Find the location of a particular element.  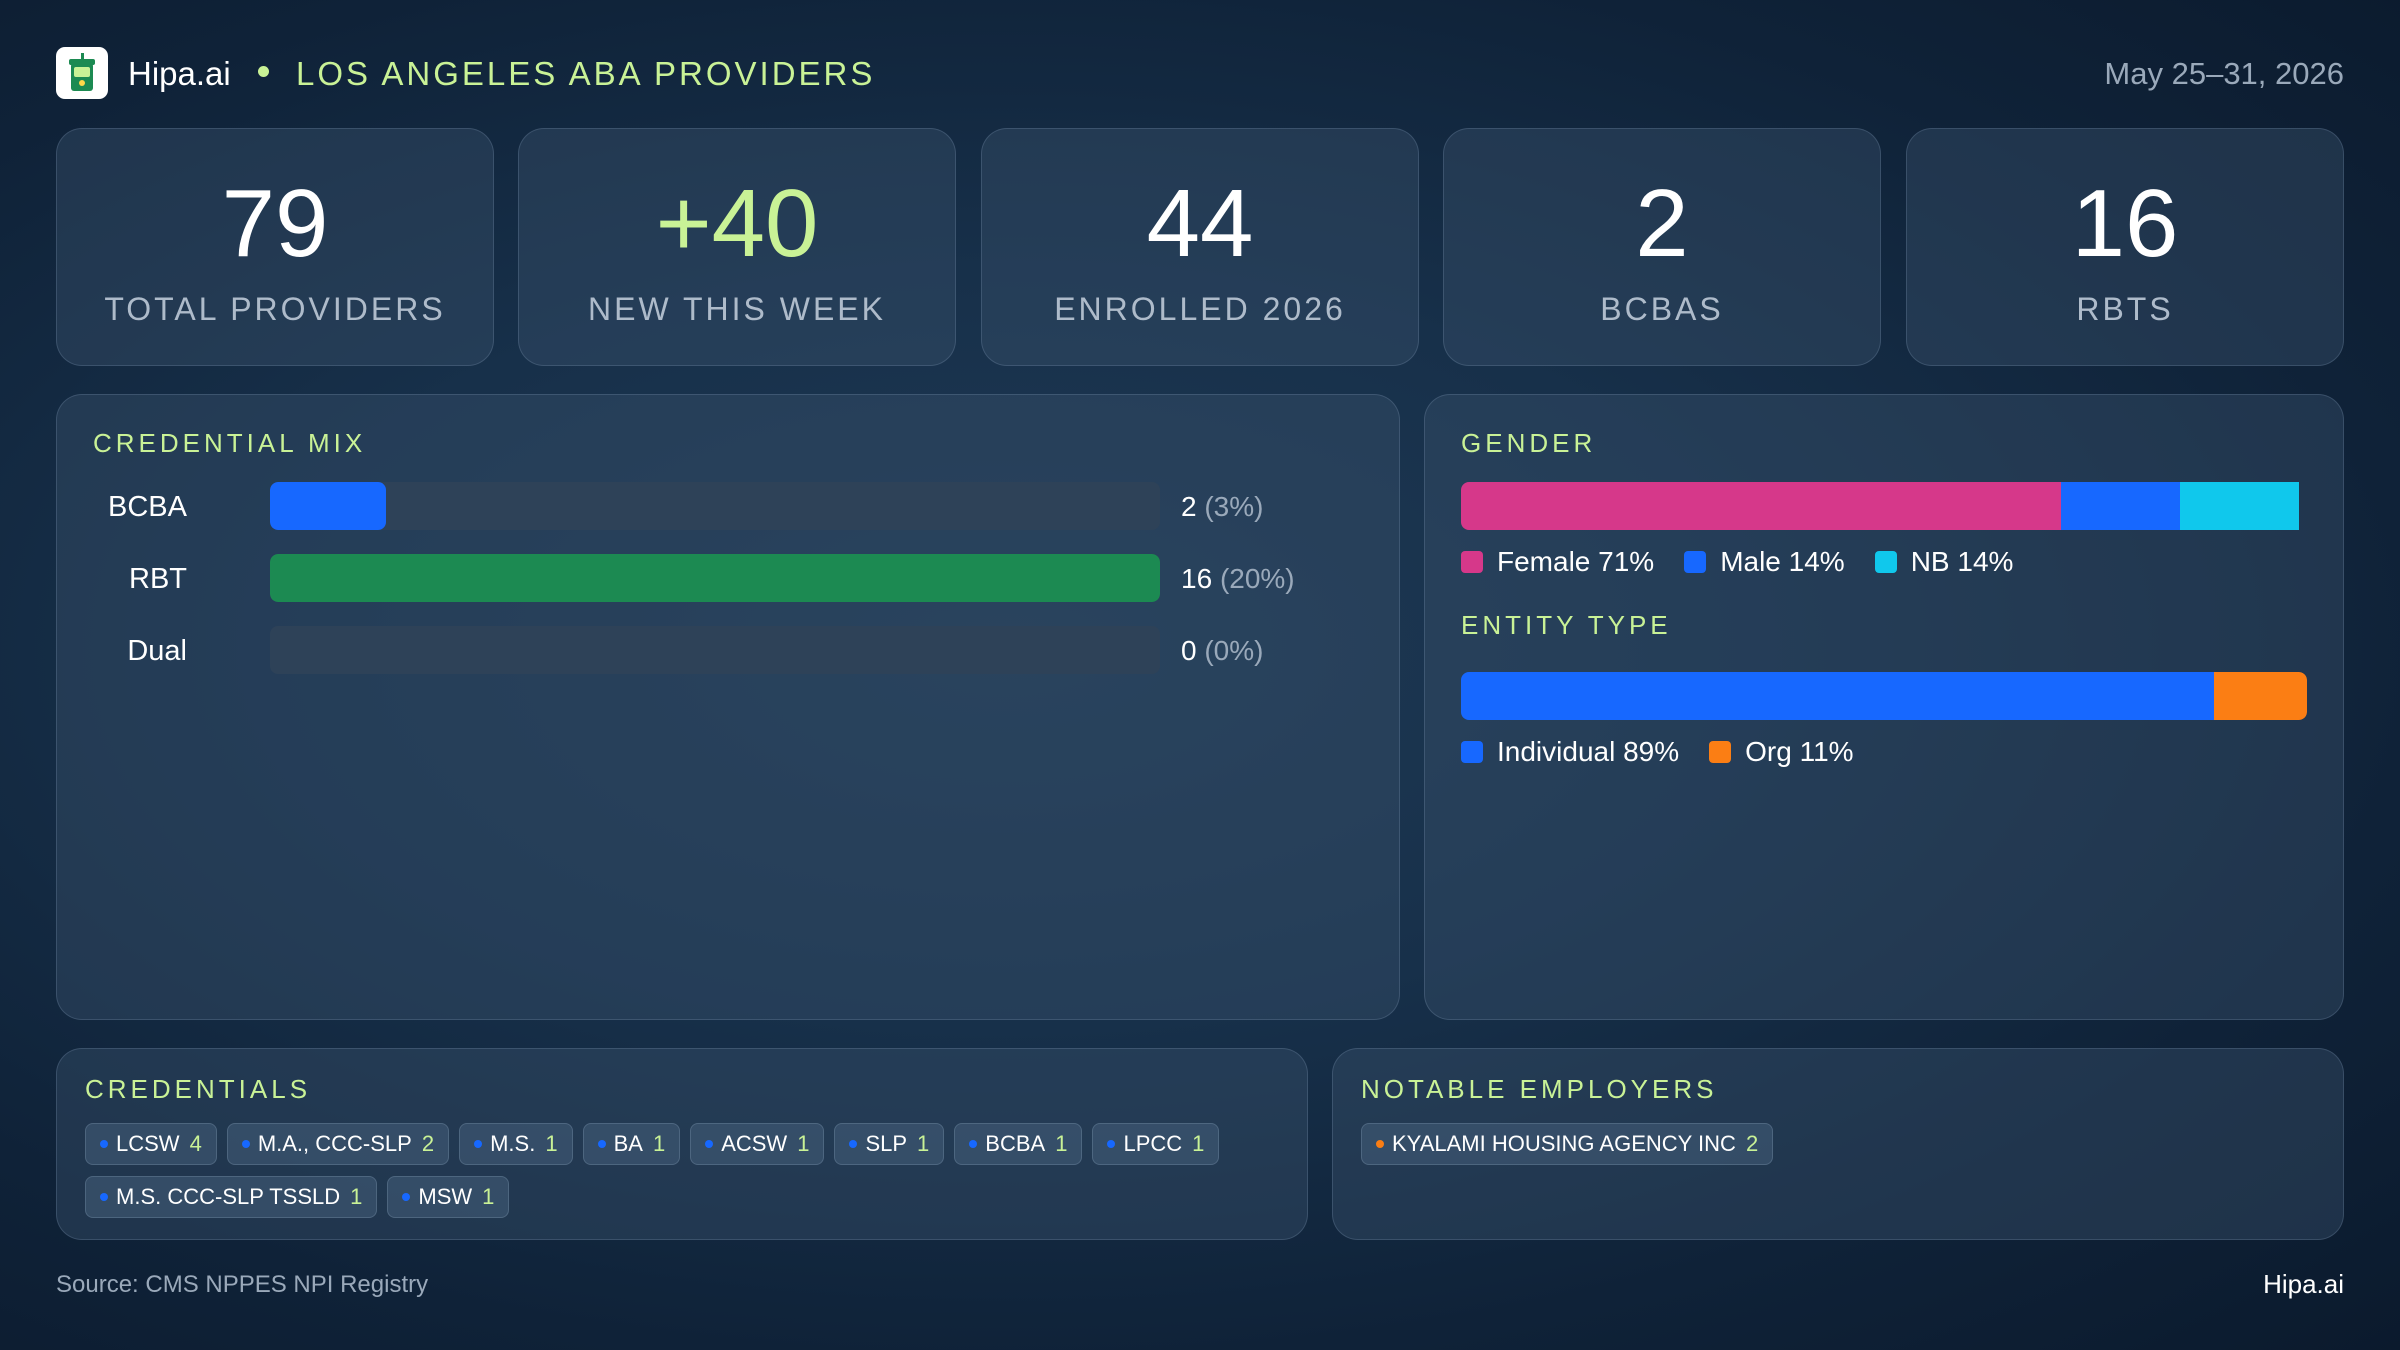

gender-legend: Female 71% Male 14% NB 14% is located at coordinates (1752, 562).